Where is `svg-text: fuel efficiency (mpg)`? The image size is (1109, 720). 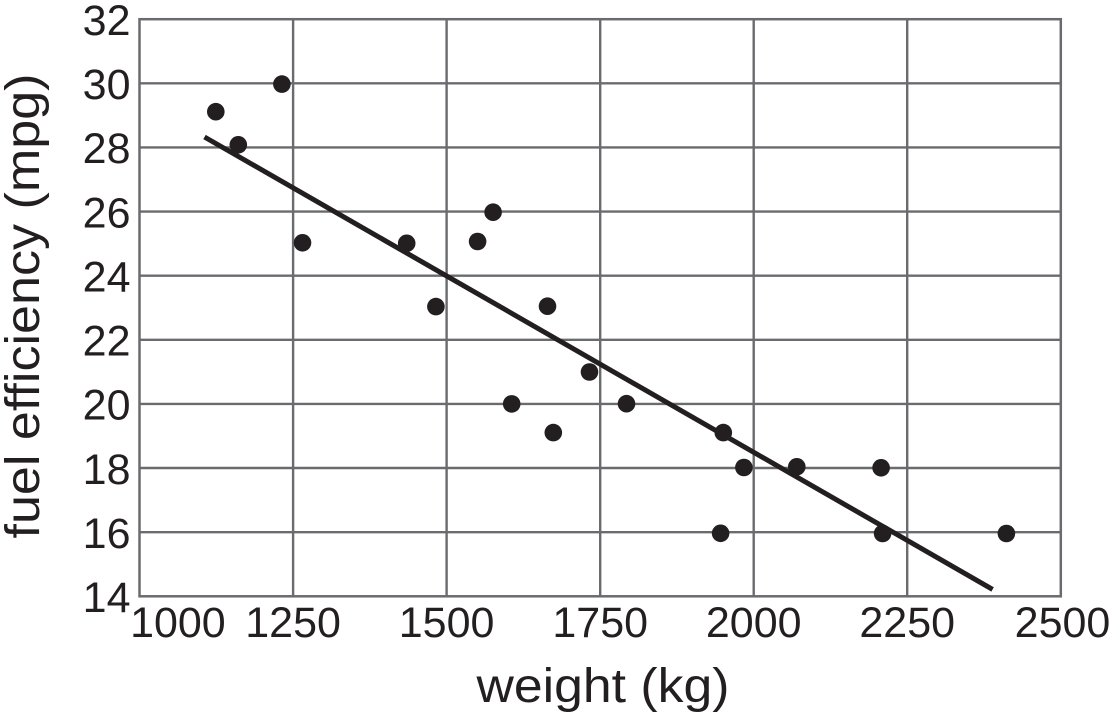 svg-text: fuel efficiency (mpg) is located at coordinates (25, 306).